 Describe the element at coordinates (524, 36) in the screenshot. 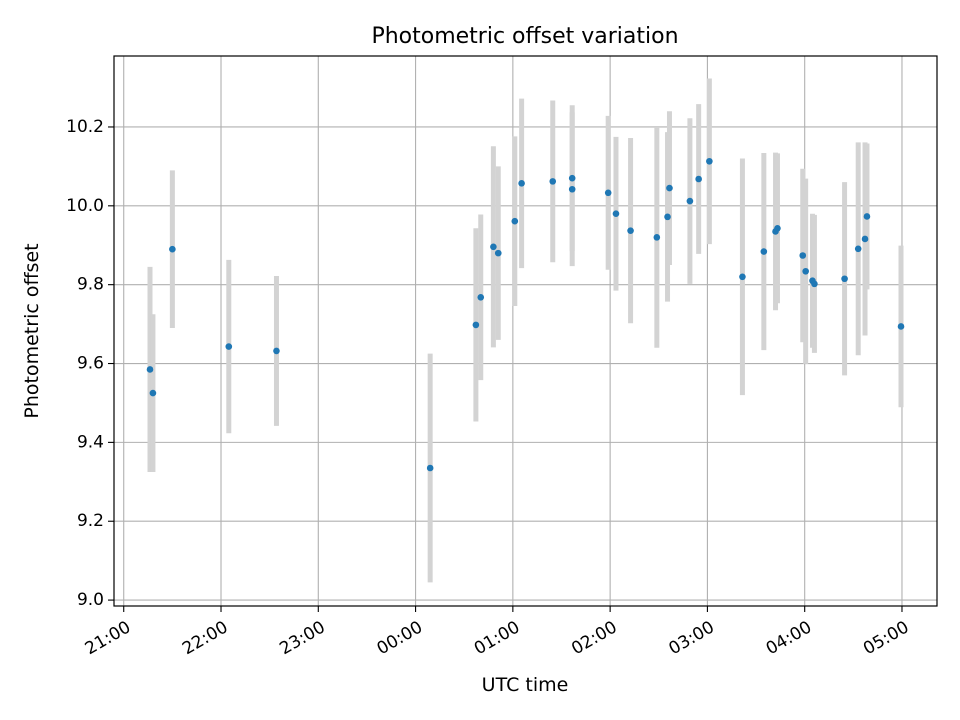

I see `chart-title: Photometric offset variation` at that location.